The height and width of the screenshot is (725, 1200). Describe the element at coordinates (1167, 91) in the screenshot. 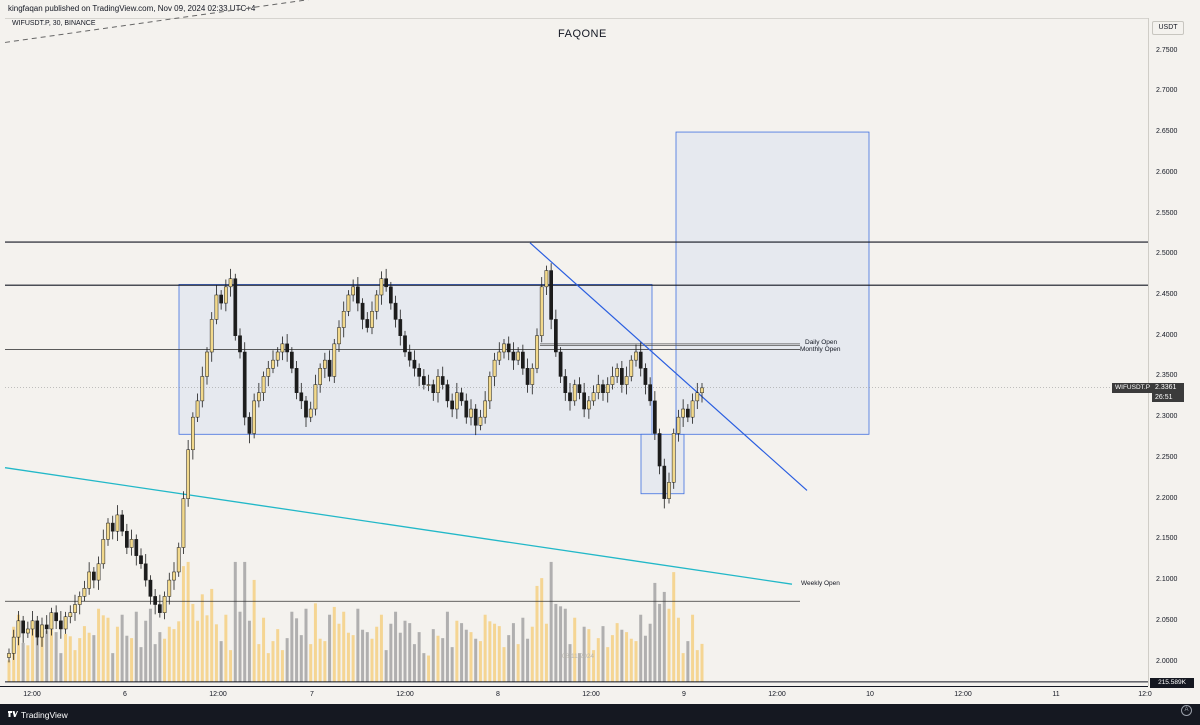

I see `price-tick-label: 2.7000` at that location.